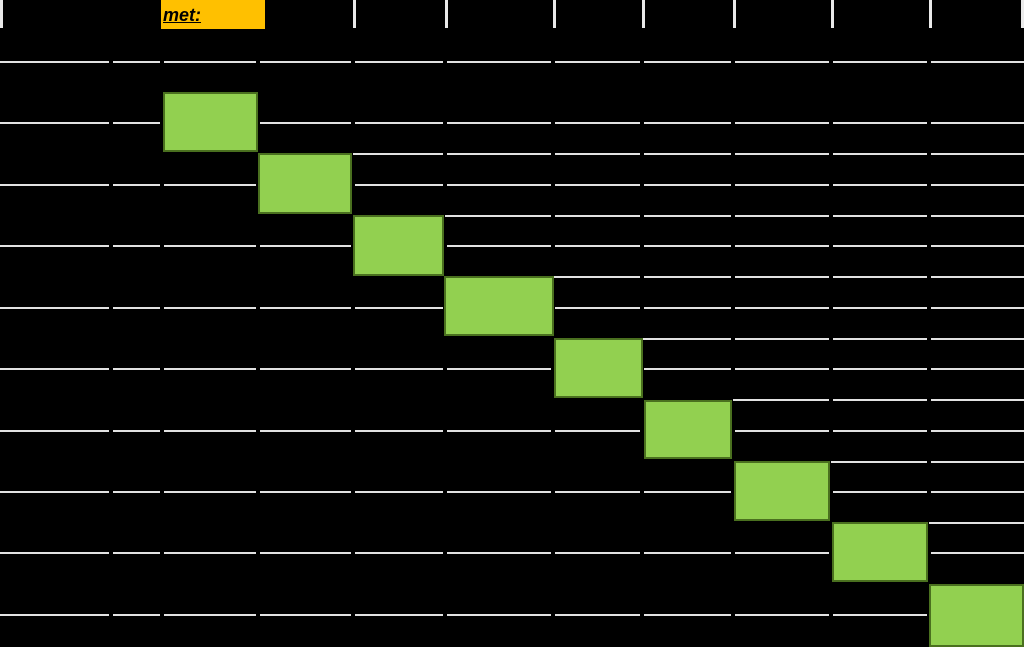 The height and width of the screenshot is (647, 1024). Describe the element at coordinates (213, 14) in the screenshot. I see `highlight-label-box: met:` at that location.